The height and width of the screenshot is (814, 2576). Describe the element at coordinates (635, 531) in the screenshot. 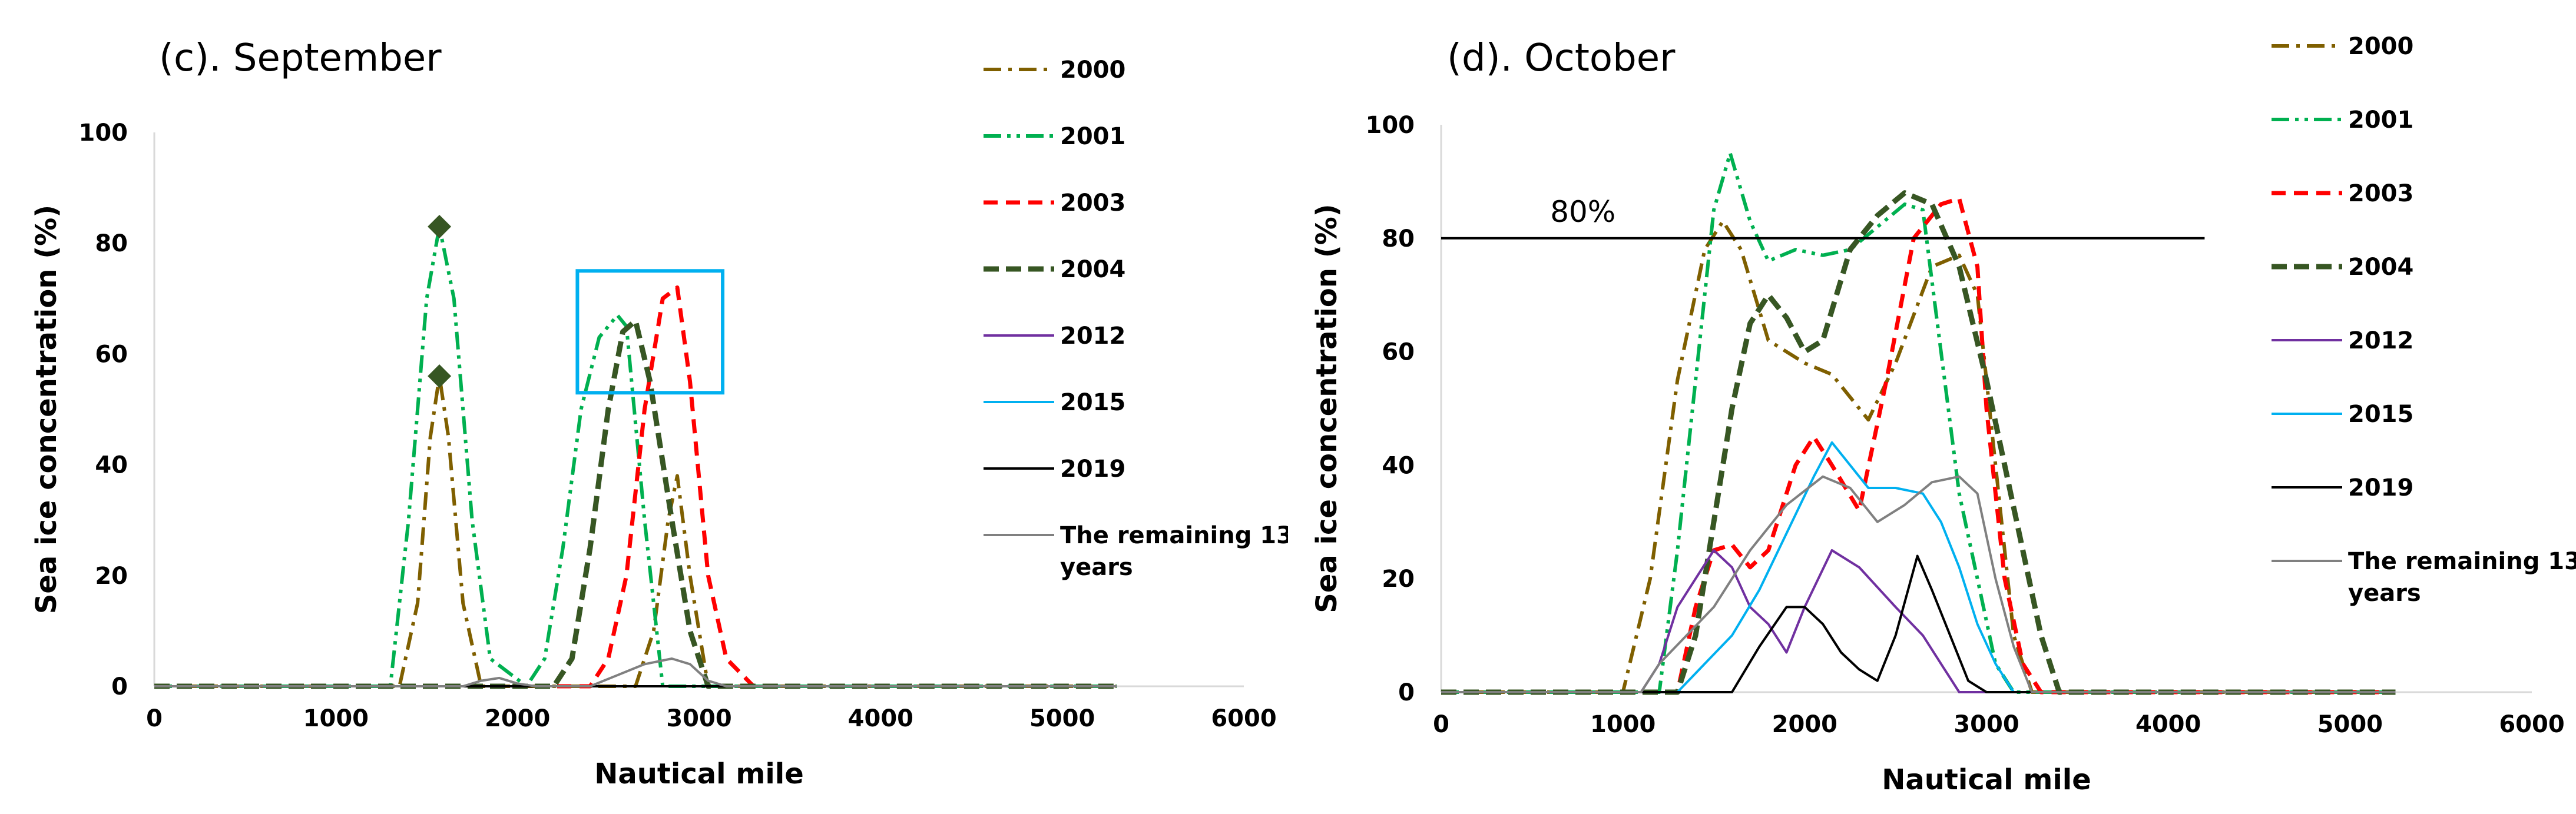

I see `series-line-2000` at that location.